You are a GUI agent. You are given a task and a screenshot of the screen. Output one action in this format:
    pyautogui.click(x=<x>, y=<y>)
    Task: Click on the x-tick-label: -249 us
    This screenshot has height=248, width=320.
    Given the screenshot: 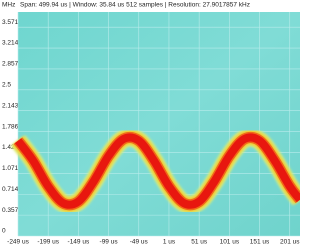 What is the action you would take?
    pyautogui.click(x=18, y=242)
    